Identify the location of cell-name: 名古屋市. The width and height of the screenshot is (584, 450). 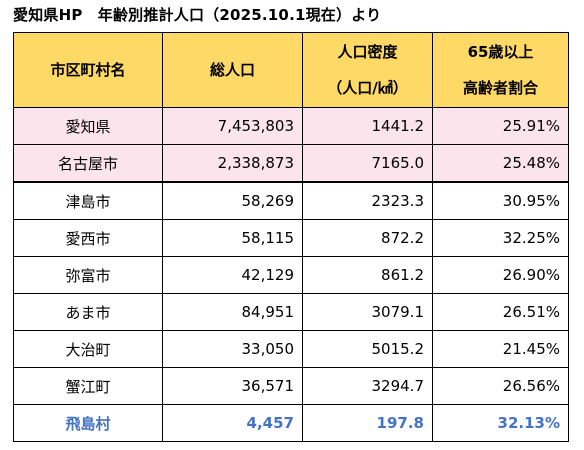
(88, 163).